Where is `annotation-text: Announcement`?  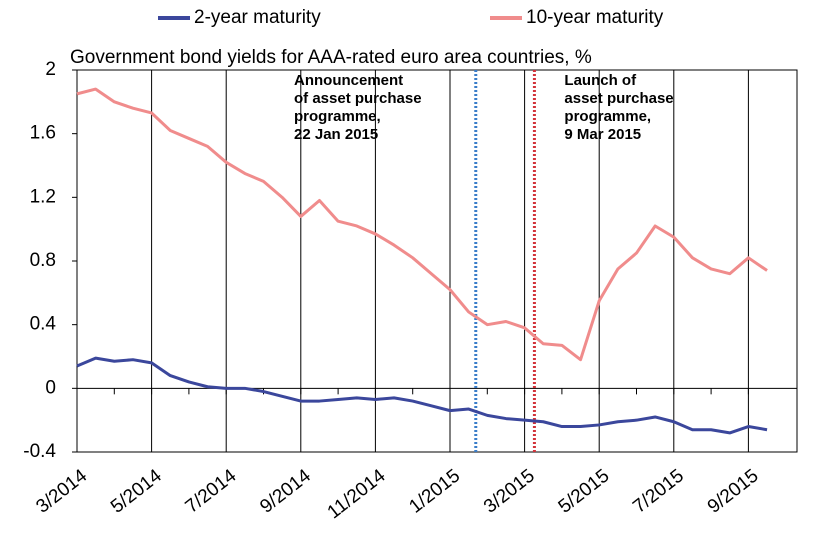
annotation-text: Announcement is located at coordinates (348, 80).